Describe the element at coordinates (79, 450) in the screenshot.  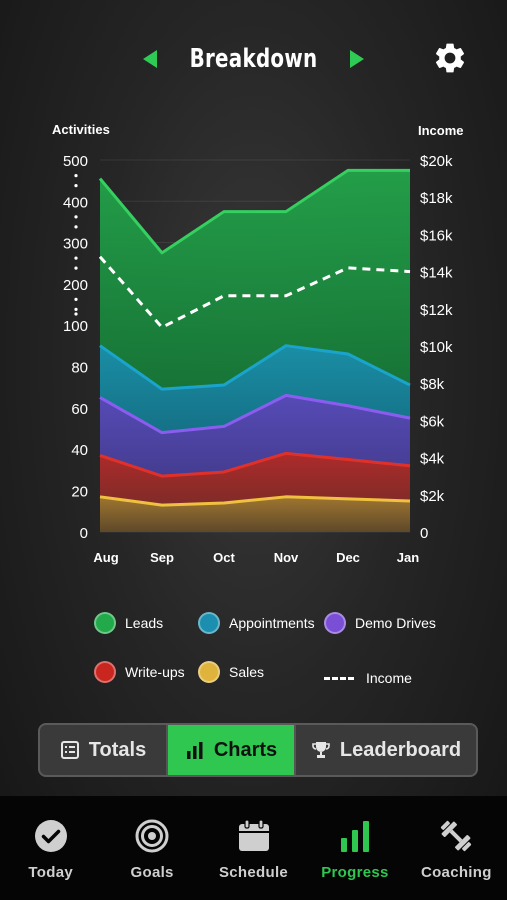
I see `left-tick-label: 40` at that location.